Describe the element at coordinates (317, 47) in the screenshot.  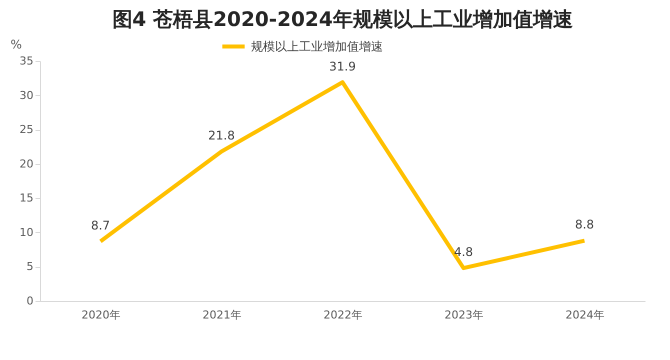
I see `legend-label: 规模以上工业增加值增速` at that location.